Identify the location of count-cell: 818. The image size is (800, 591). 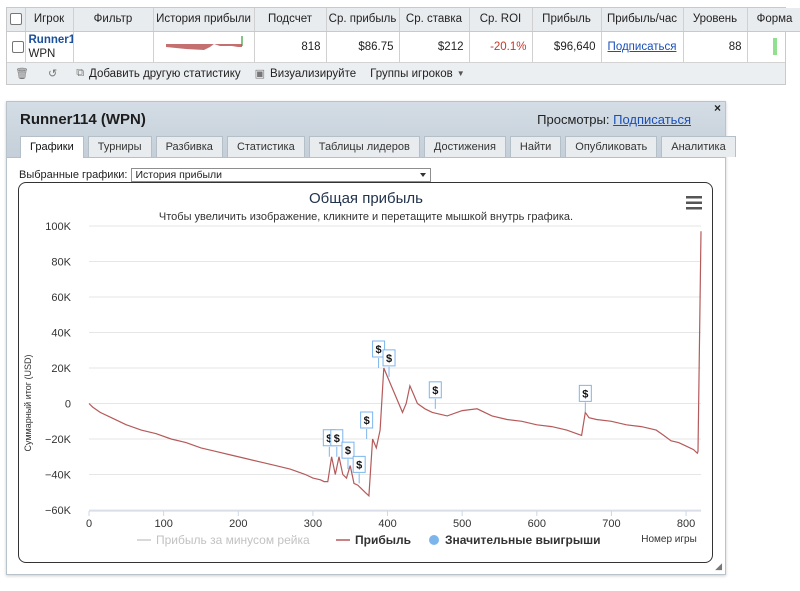
(290, 46).